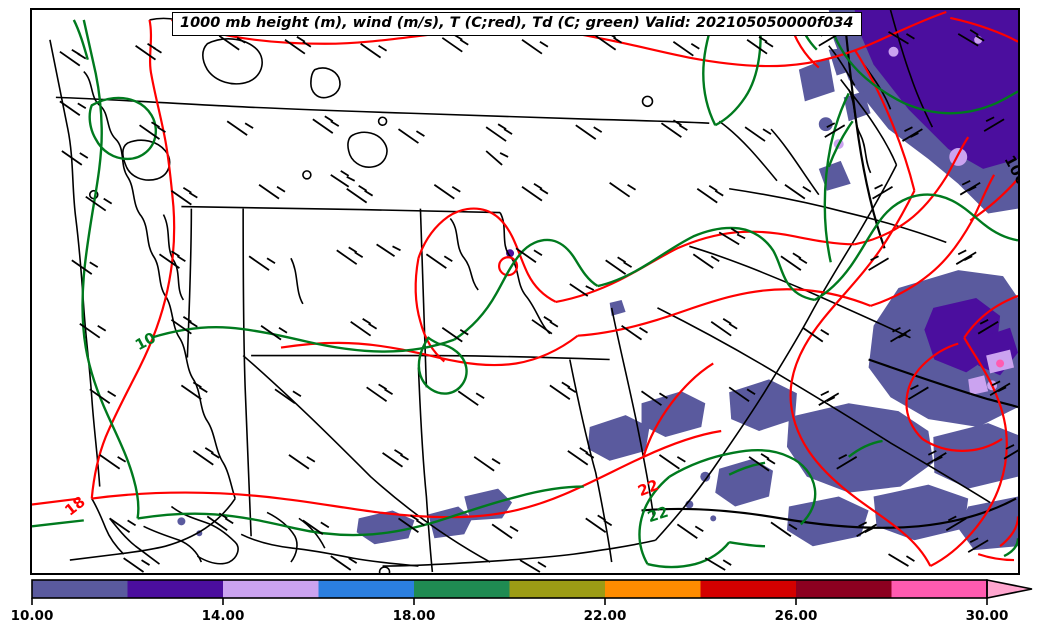 The image size is (1037, 633). What do you see at coordinates (657, 514) in the screenshot?
I see `contour-label-22-green: 22` at bounding box center [657, 514].